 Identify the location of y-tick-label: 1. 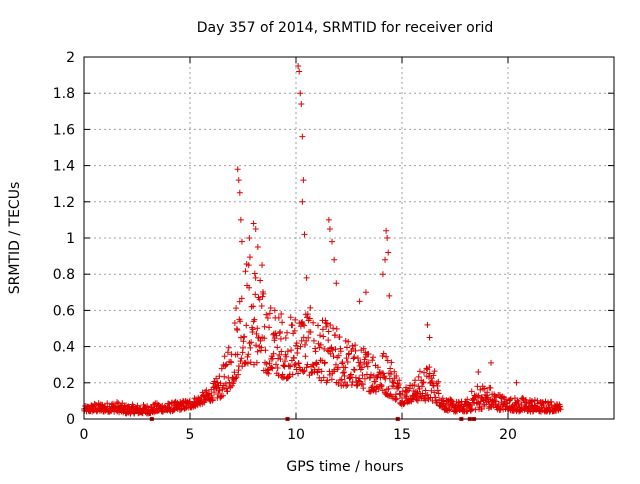
(70, 239).